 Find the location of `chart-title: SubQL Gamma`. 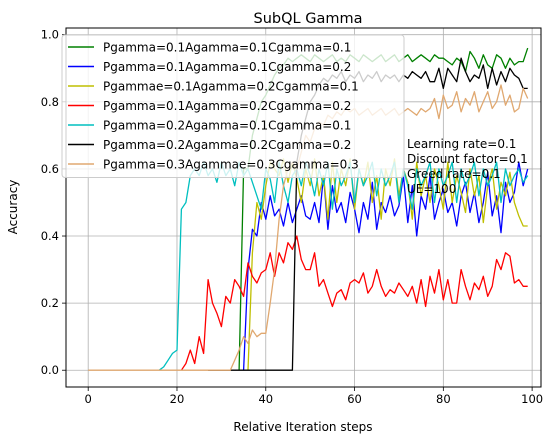

chart-title: SubQL Gamma is located at coordinates (308, 19).